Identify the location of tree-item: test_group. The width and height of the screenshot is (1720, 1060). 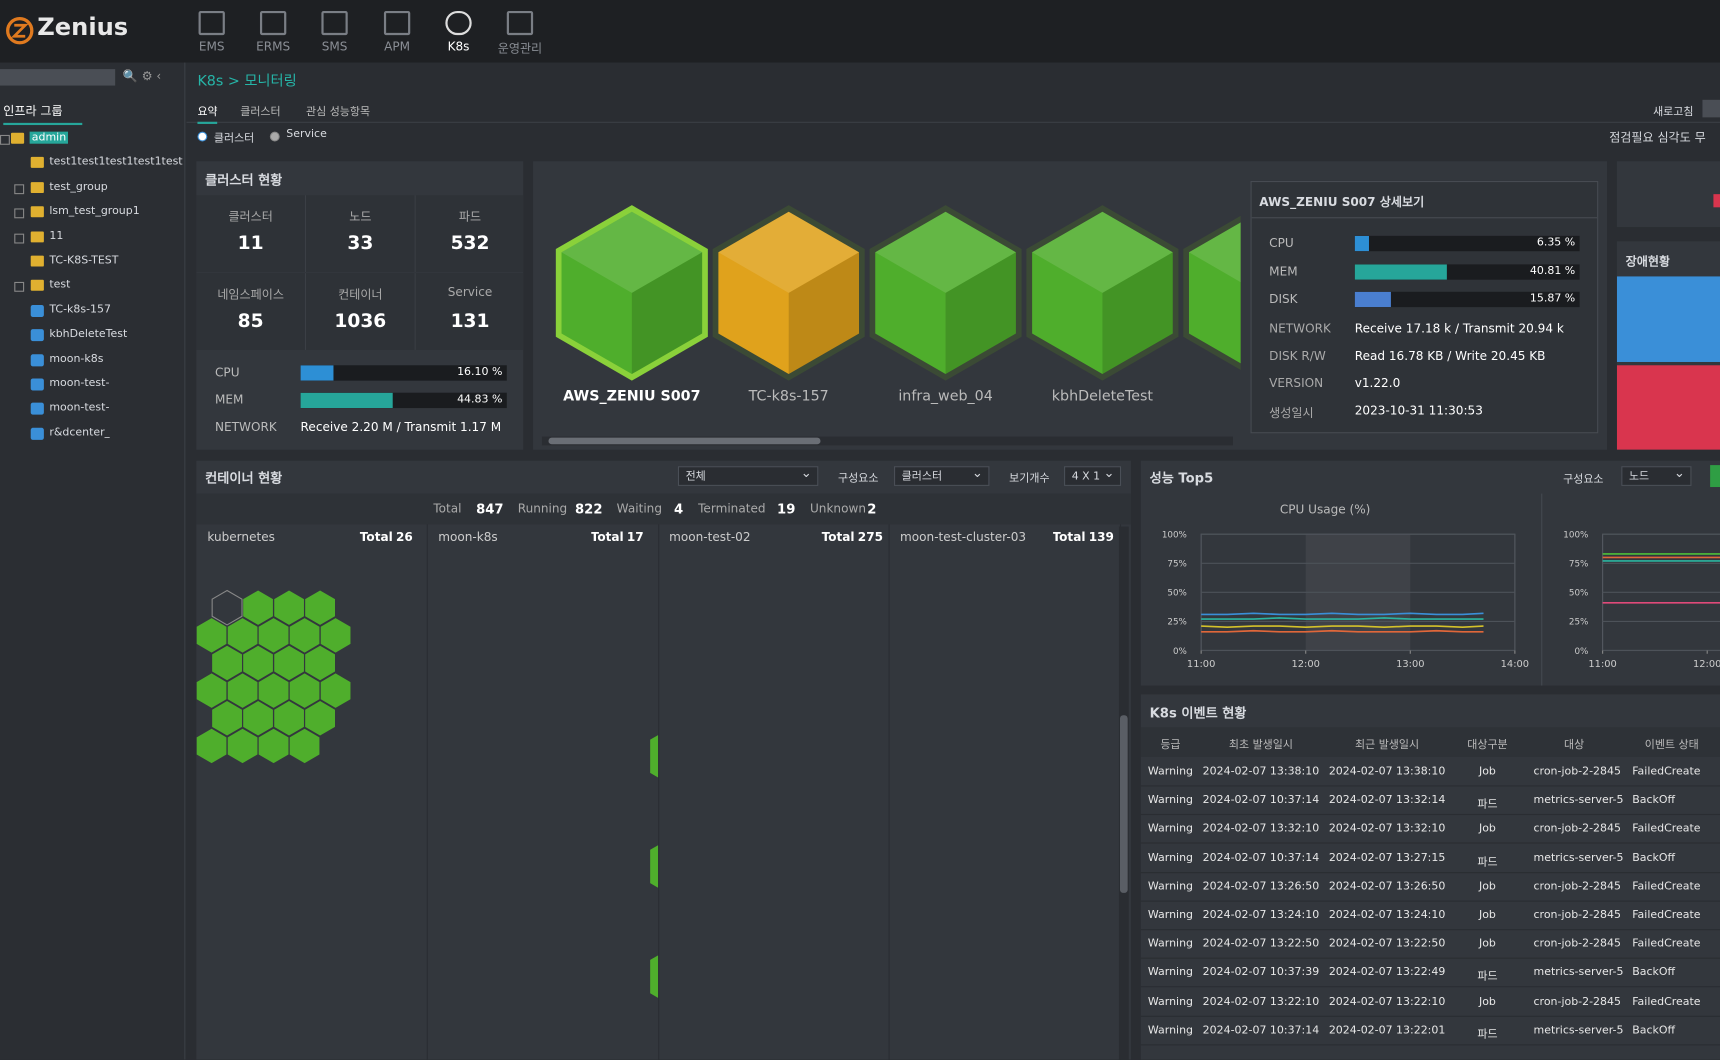
(78, 186).